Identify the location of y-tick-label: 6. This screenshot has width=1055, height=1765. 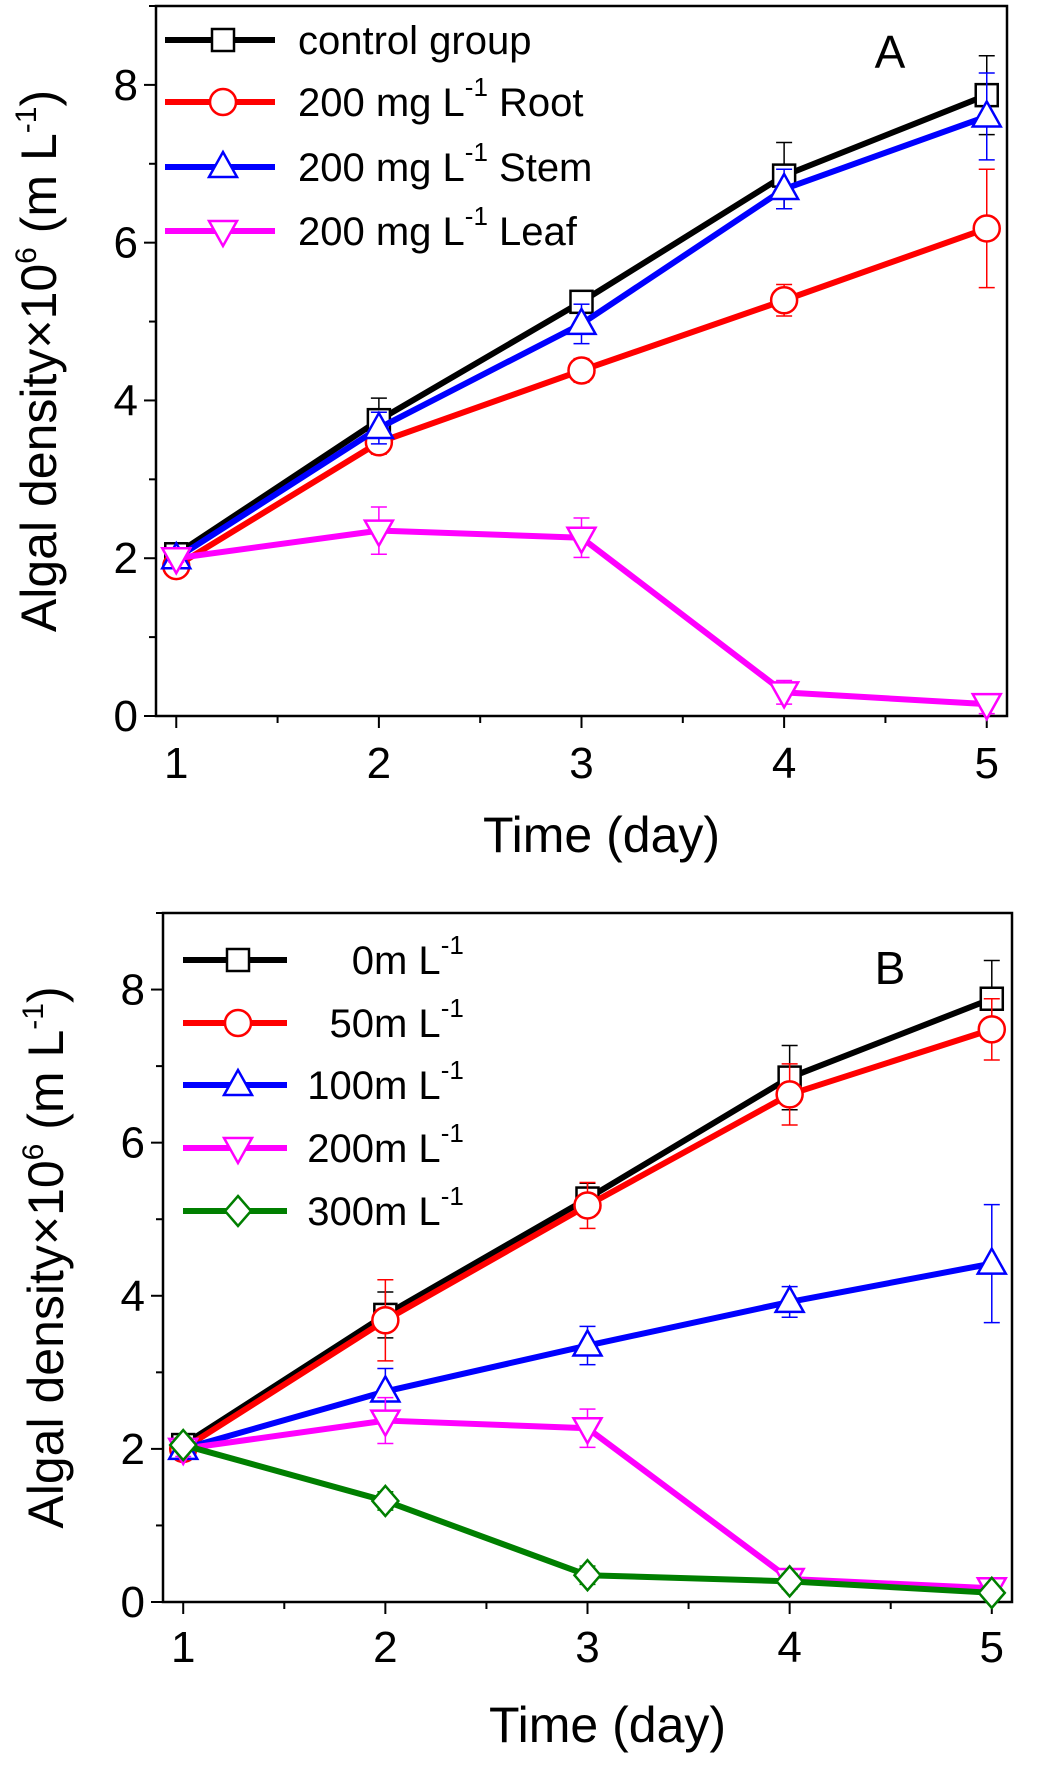
(133, 1143).